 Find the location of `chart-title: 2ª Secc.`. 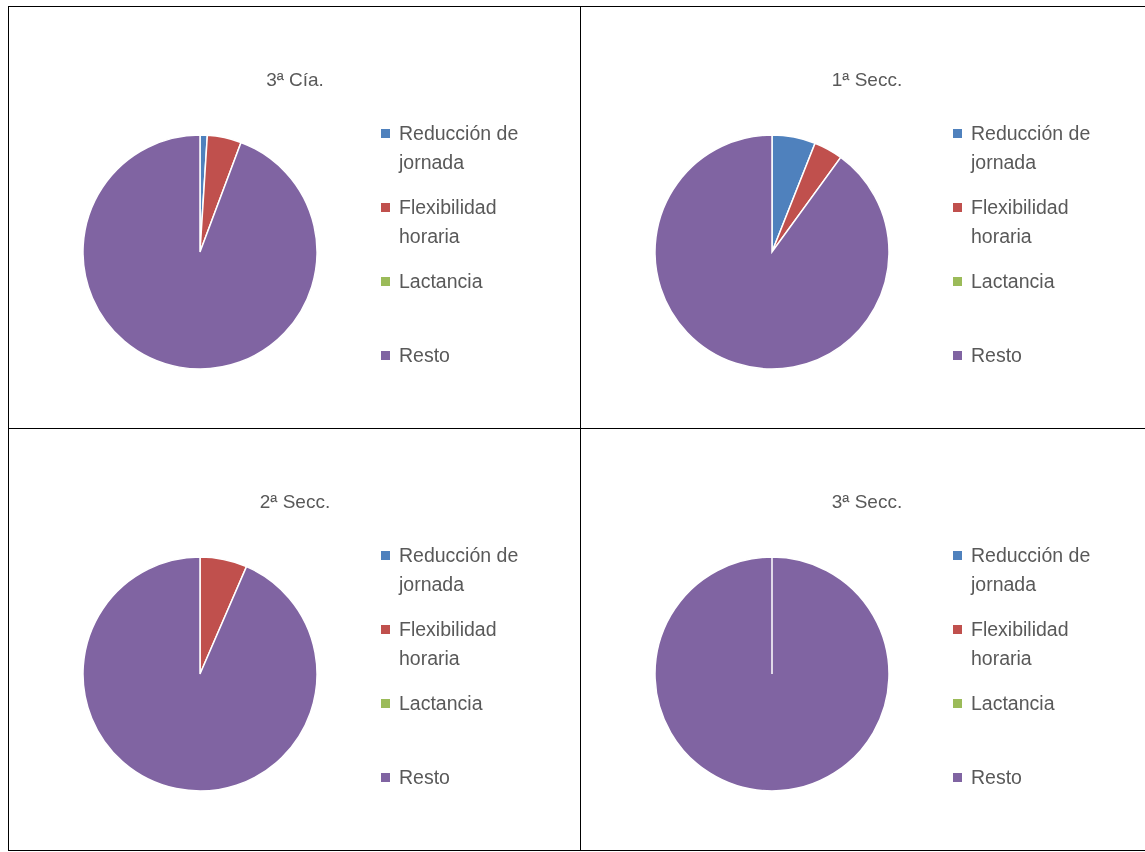

chart-title: 2ª Secc. is located at coordinates (295, 502).